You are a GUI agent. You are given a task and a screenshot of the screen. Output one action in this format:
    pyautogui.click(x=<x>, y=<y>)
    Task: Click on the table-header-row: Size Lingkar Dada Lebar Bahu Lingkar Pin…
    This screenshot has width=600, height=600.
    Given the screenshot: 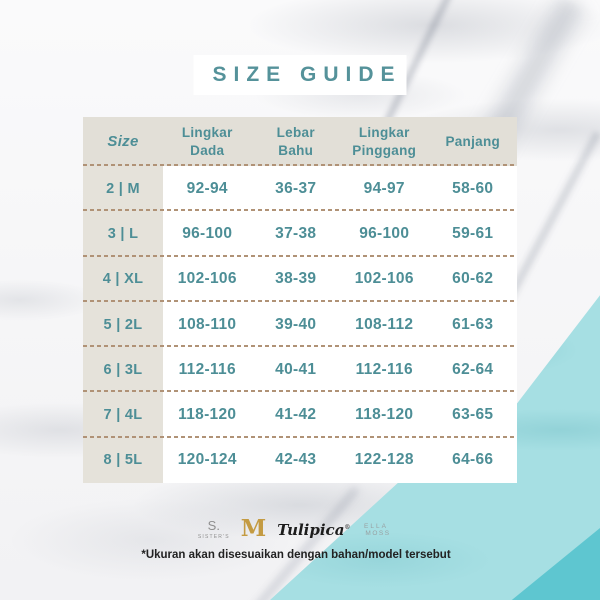 What is the action you would take?
    pyautogui.click(x=300, y=141)
    